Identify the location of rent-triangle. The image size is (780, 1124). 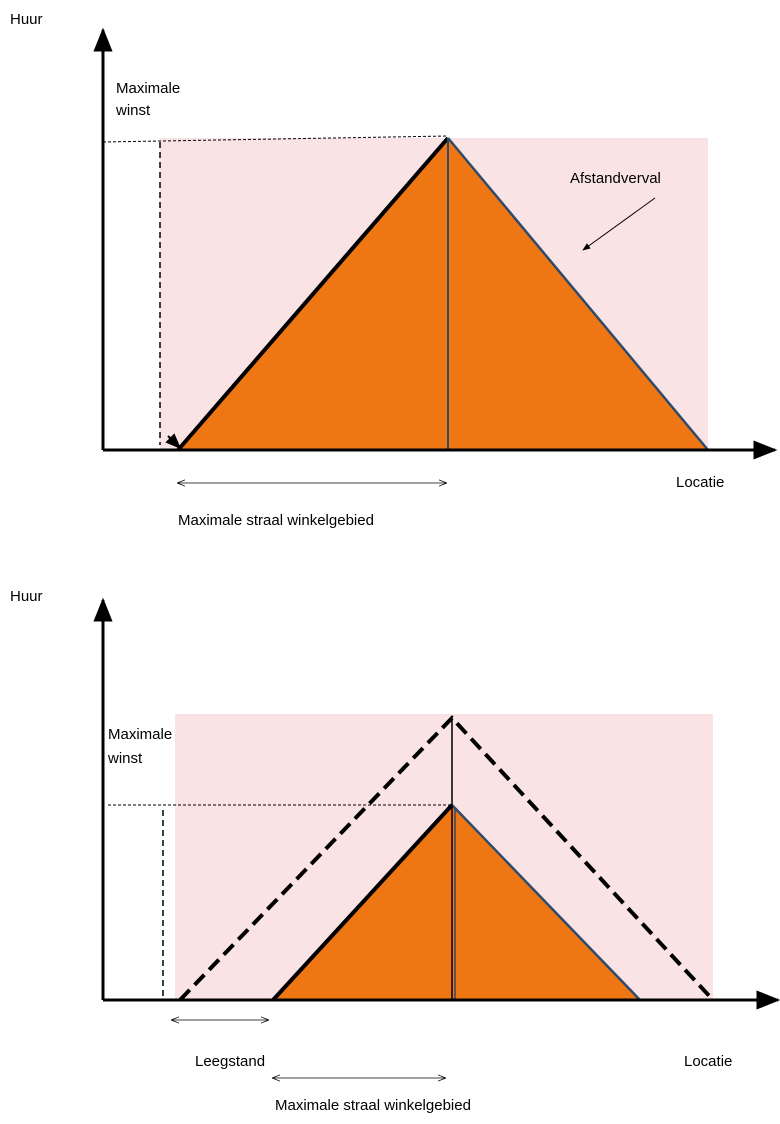
(456, 902).